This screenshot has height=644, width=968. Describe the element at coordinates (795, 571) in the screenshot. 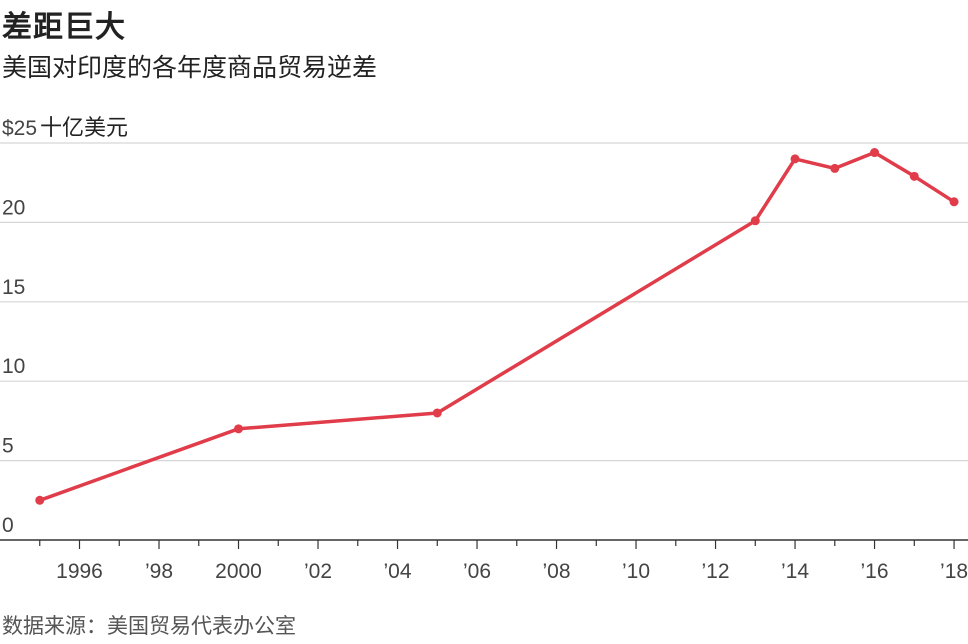

I see `x-tick-label-2014: ’14` at that location.